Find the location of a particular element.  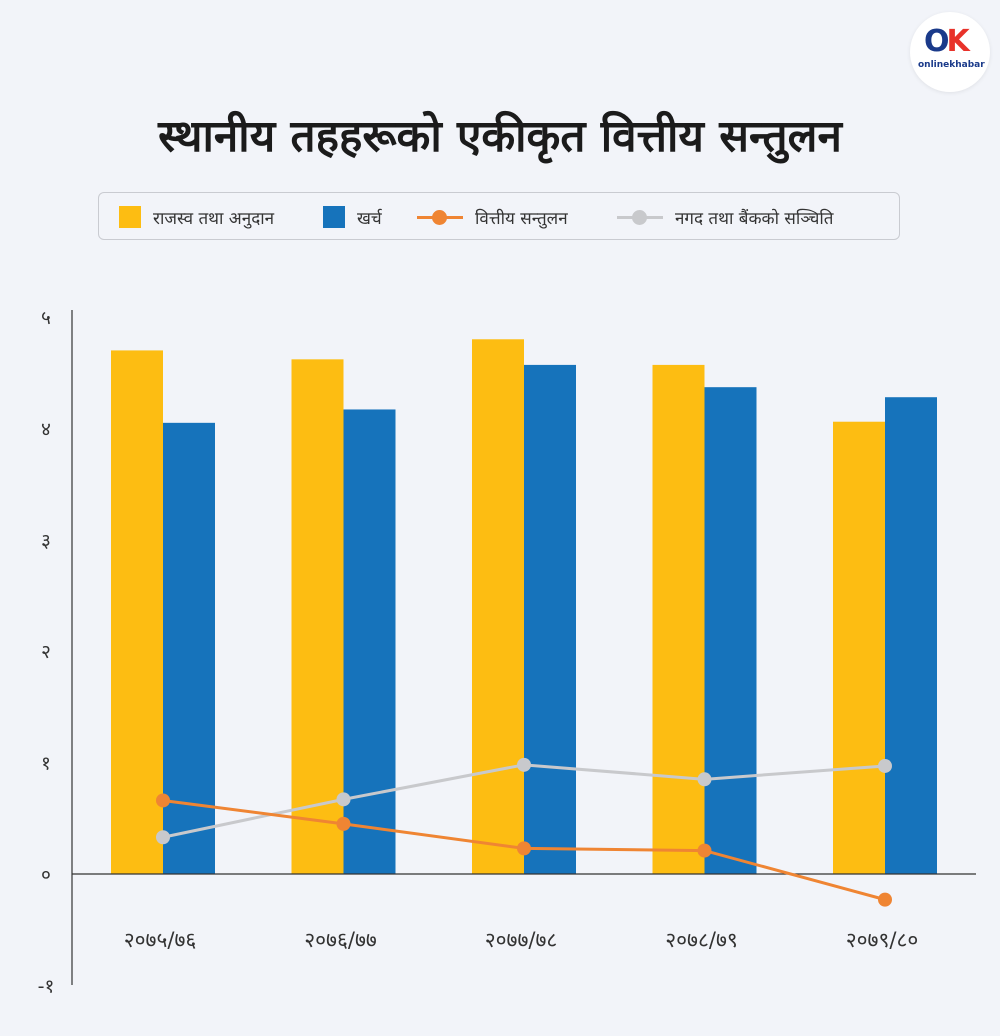

x-category-label: २०७८/७९ is located at coordinates (701, 940).